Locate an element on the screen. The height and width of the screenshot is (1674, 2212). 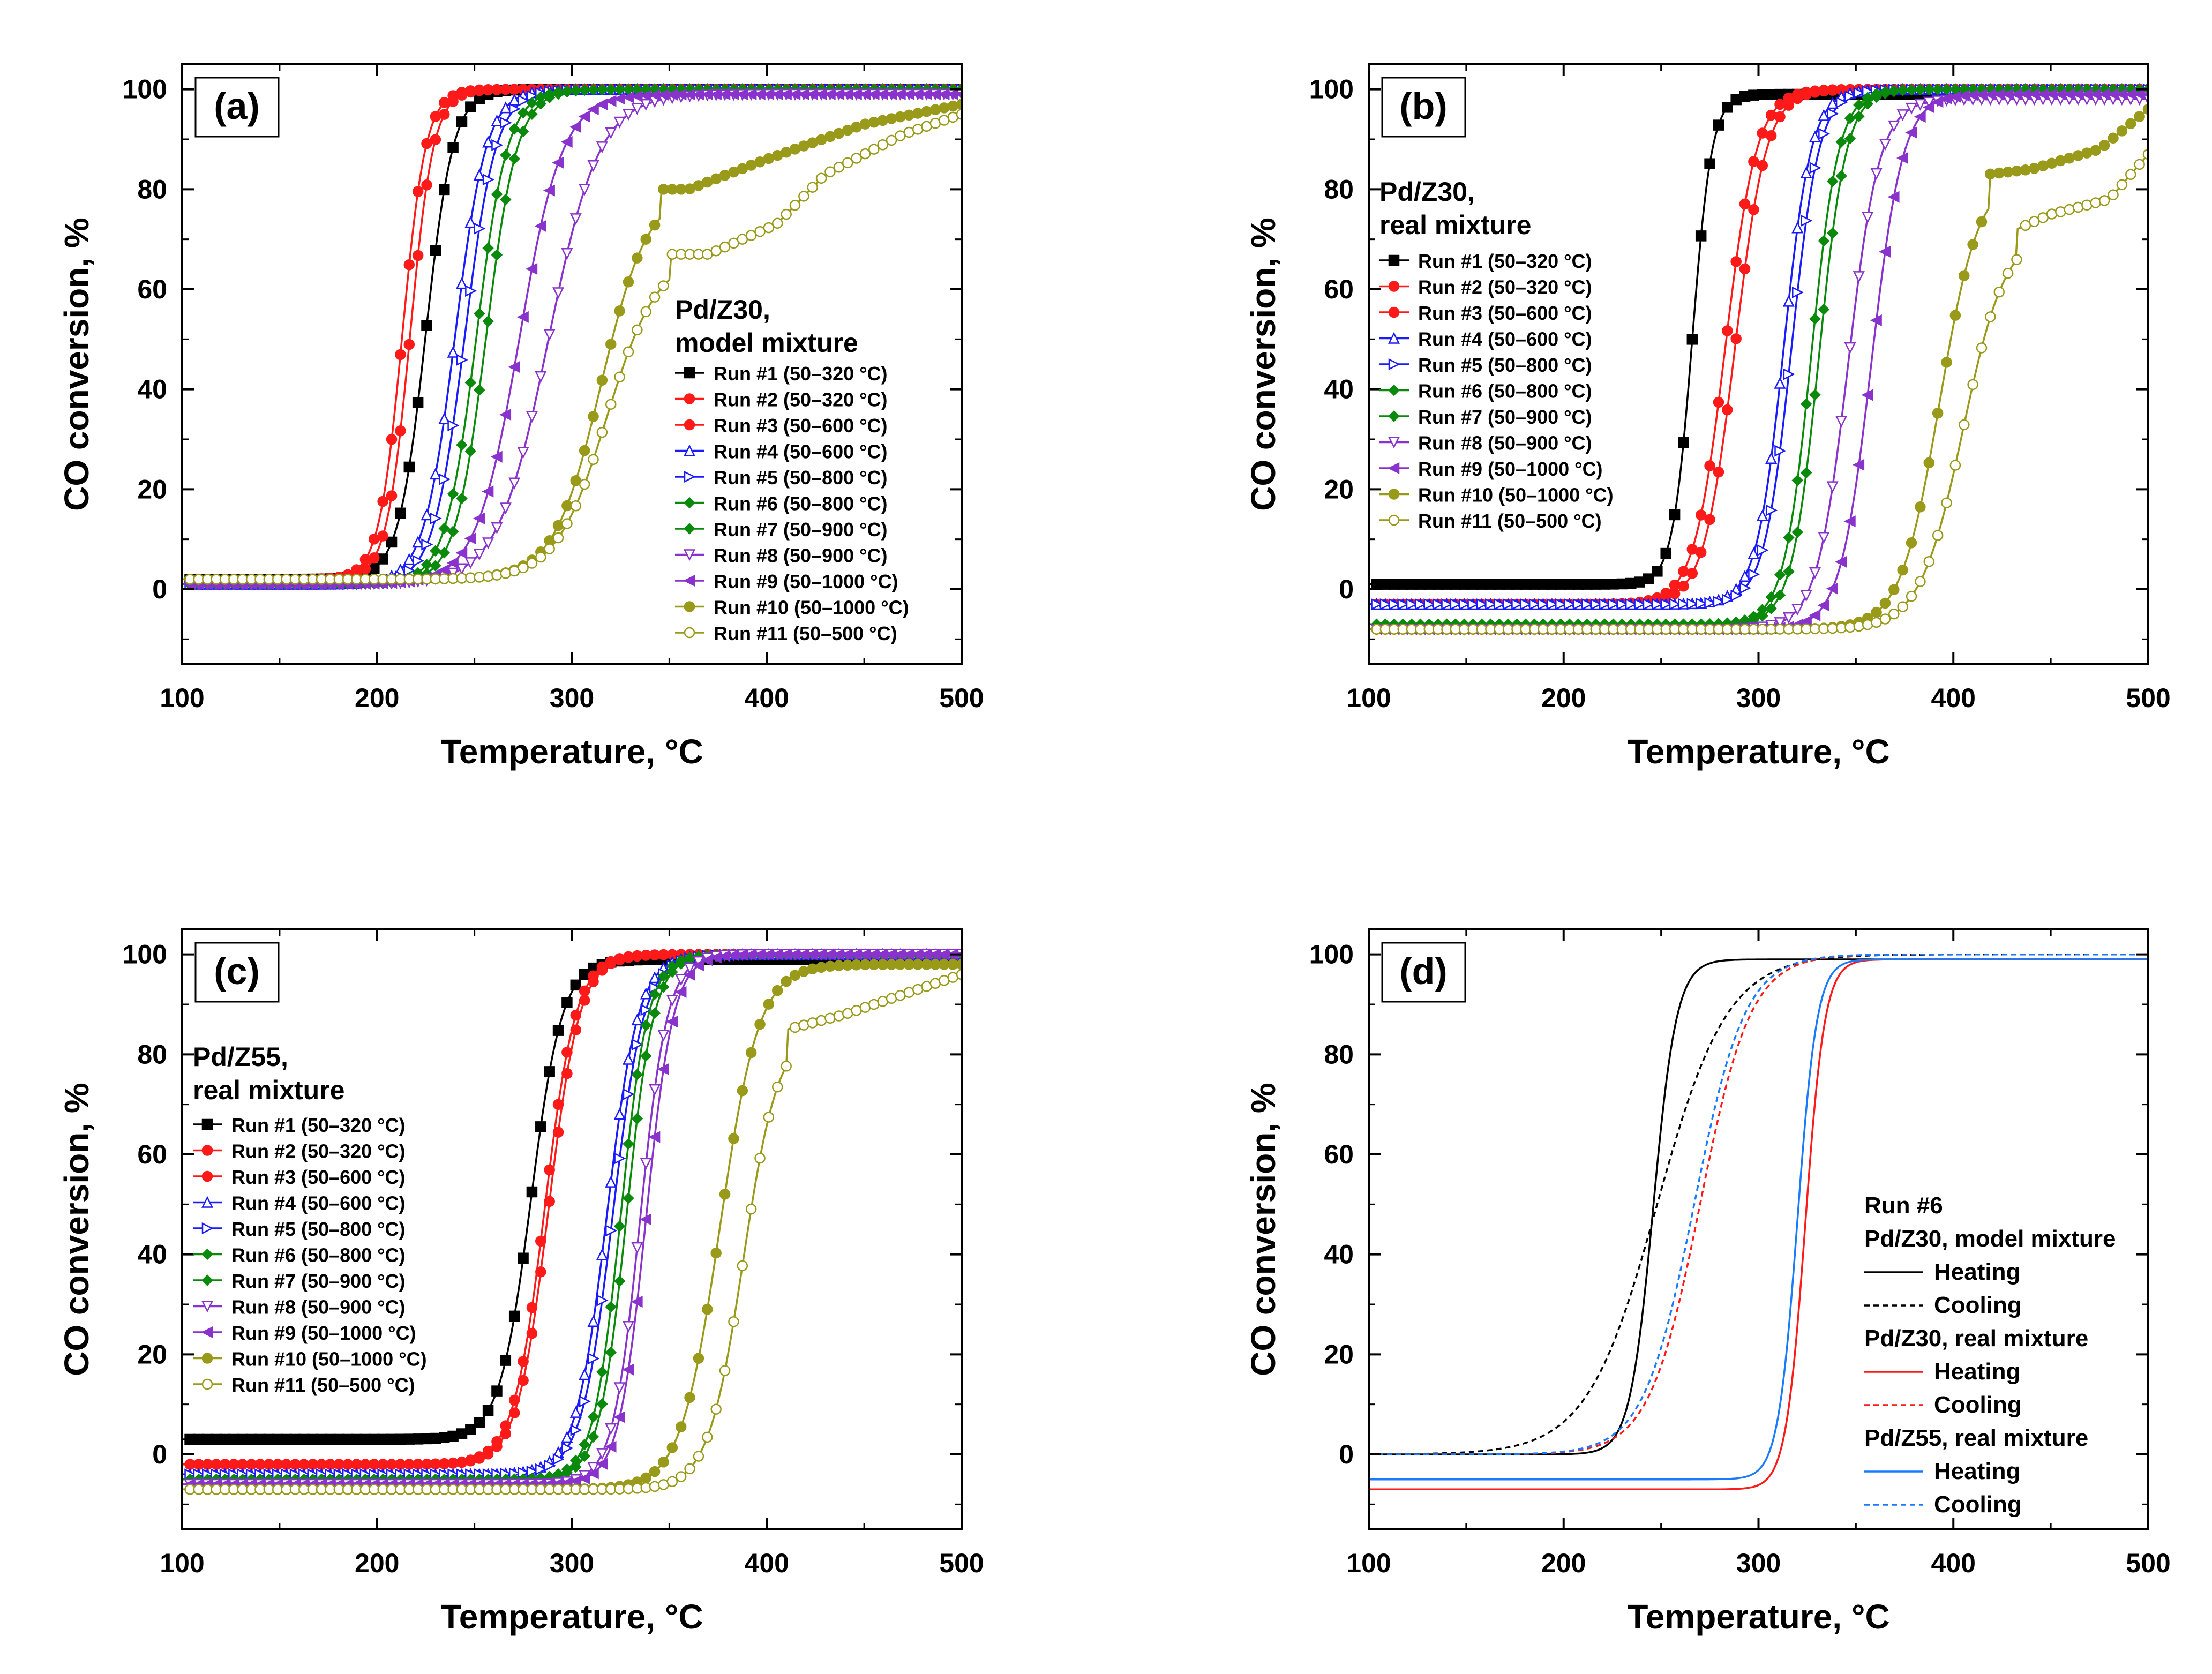
legend-title: Pd/Z30, is located at coordinates (1427, 192).